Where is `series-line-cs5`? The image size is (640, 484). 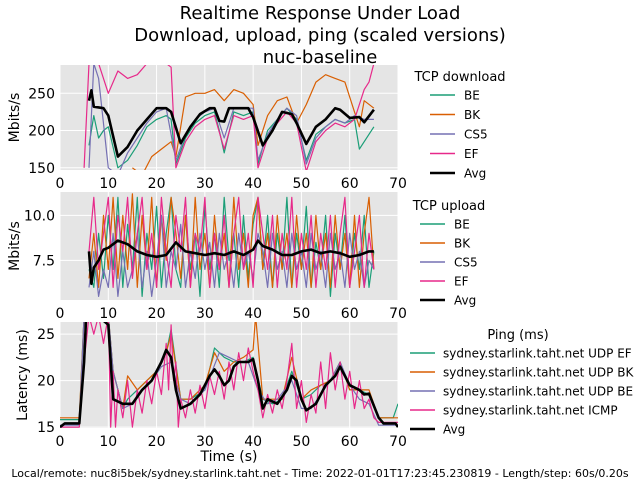
series-line-cs5 is located at coordinates (231, 117).